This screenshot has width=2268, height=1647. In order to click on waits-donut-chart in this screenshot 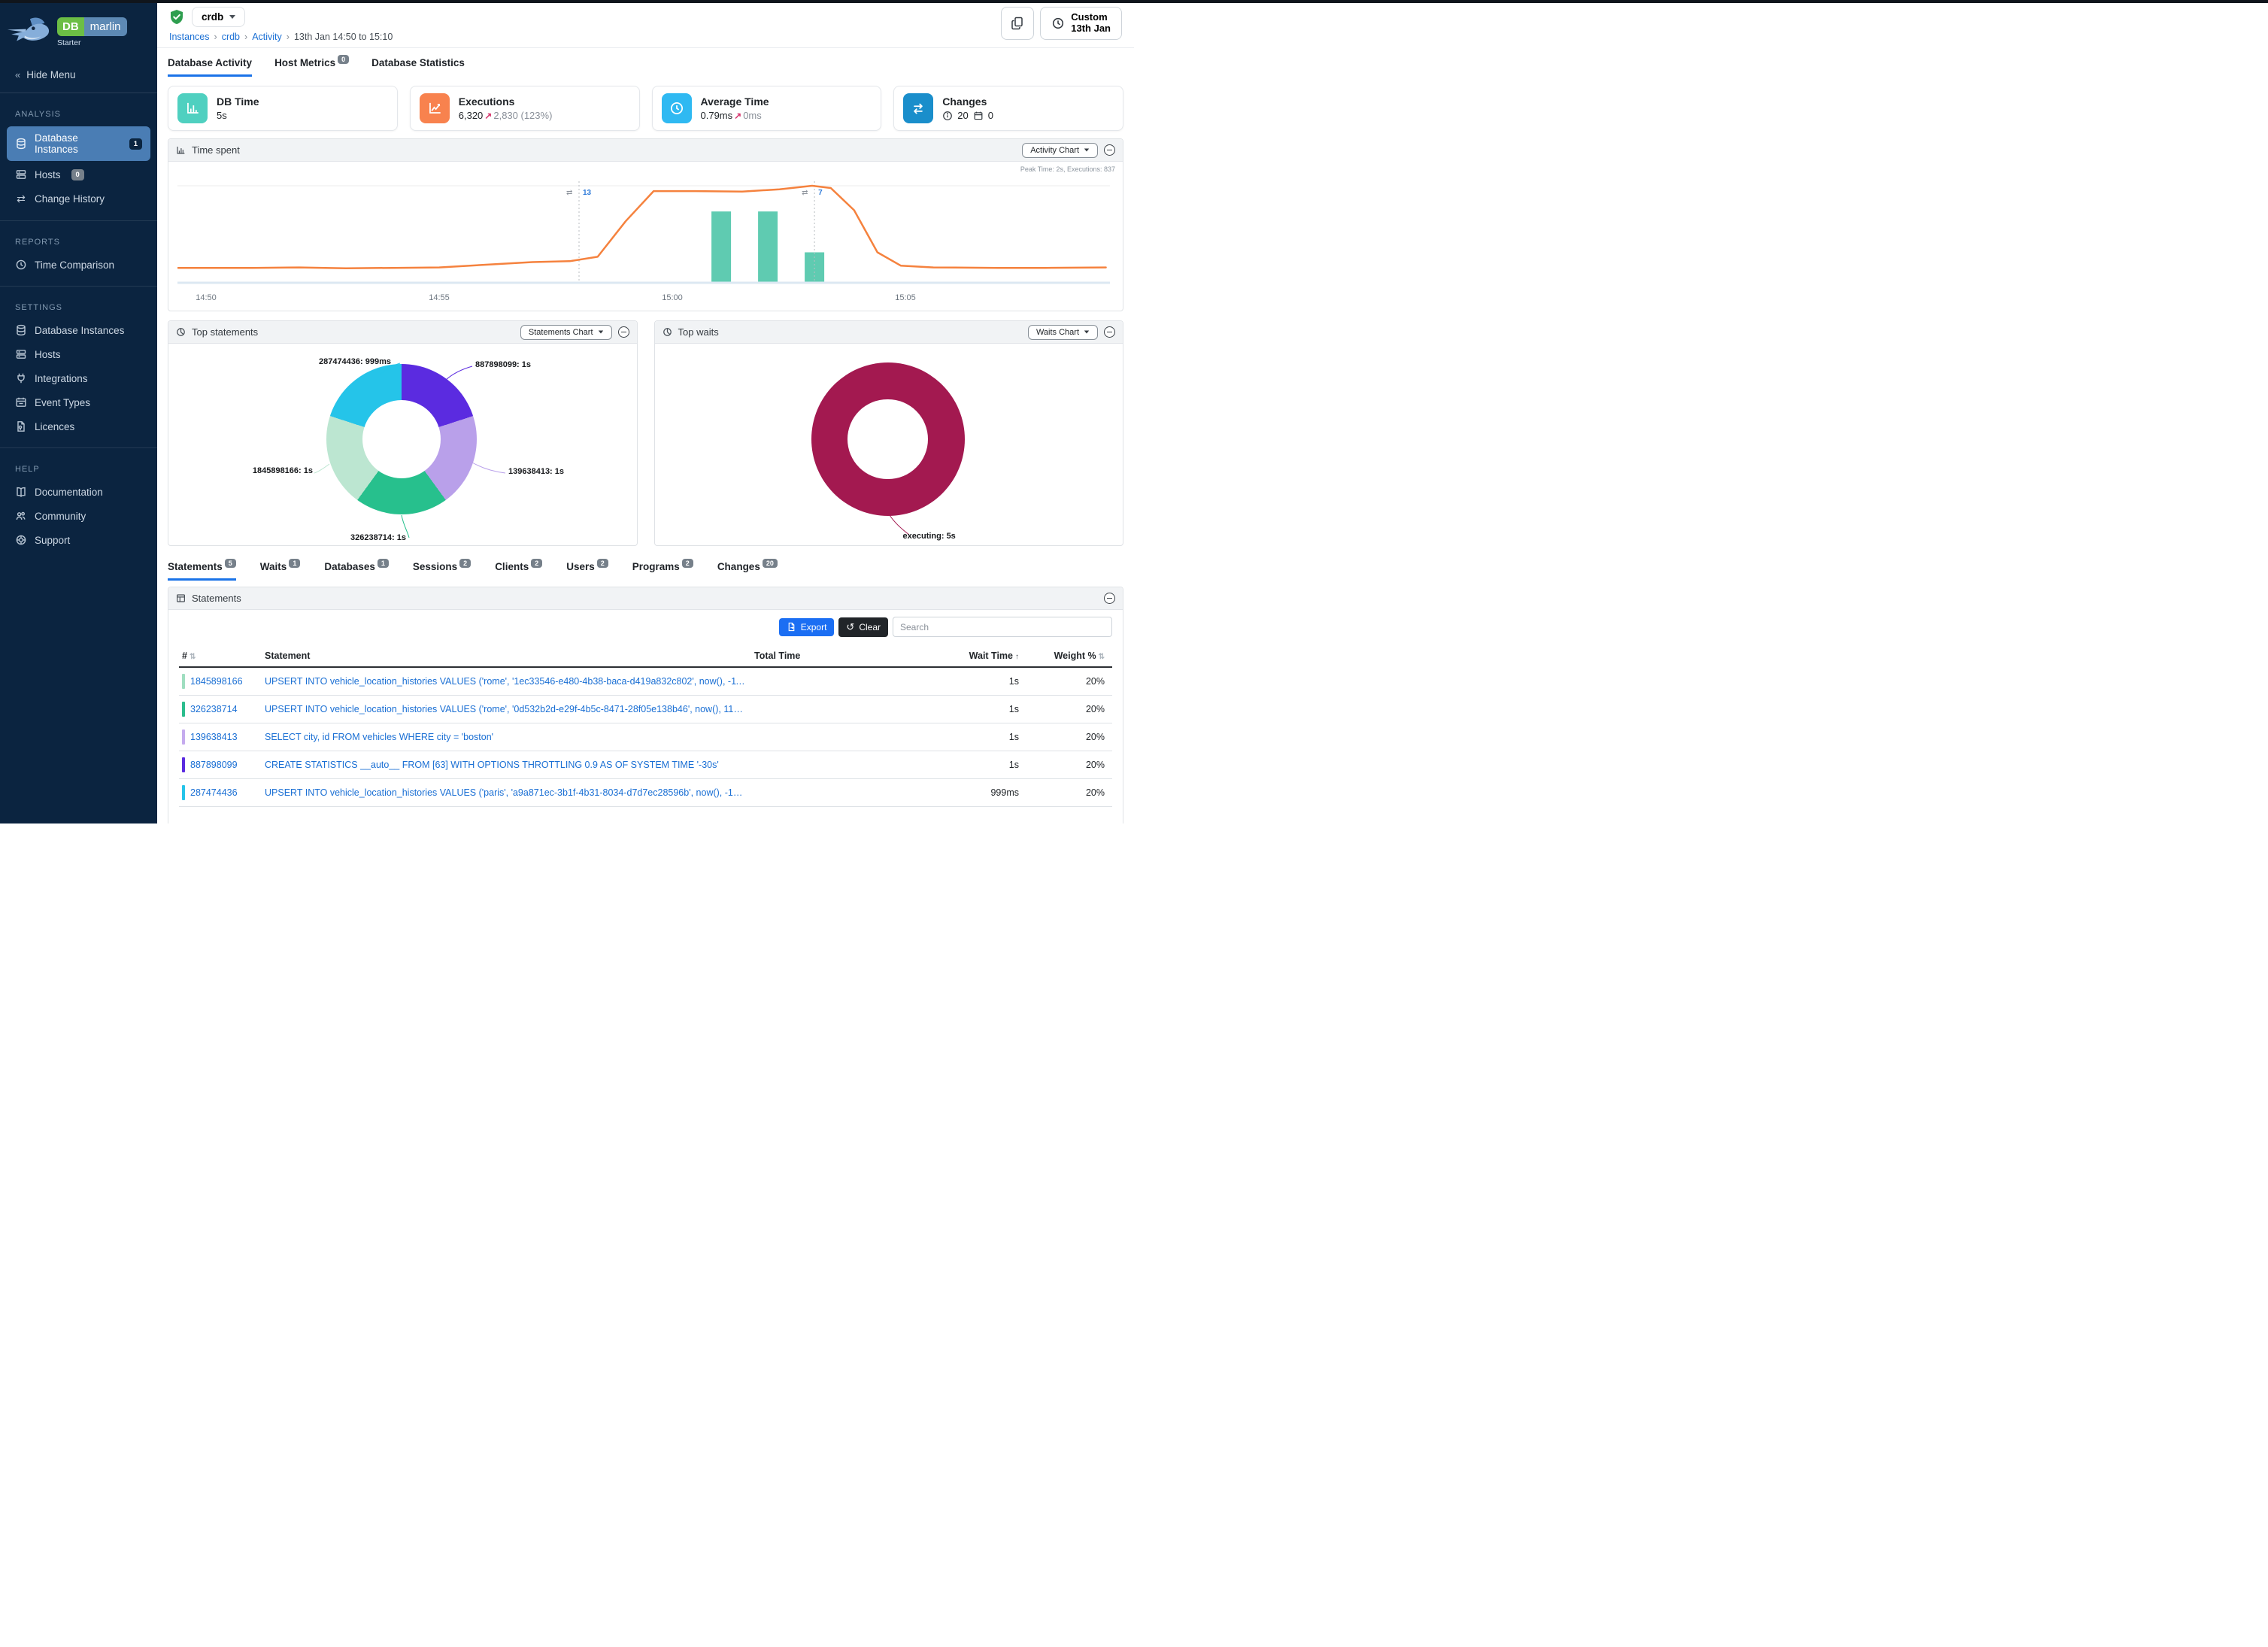, I will do `click(888, 439)`.